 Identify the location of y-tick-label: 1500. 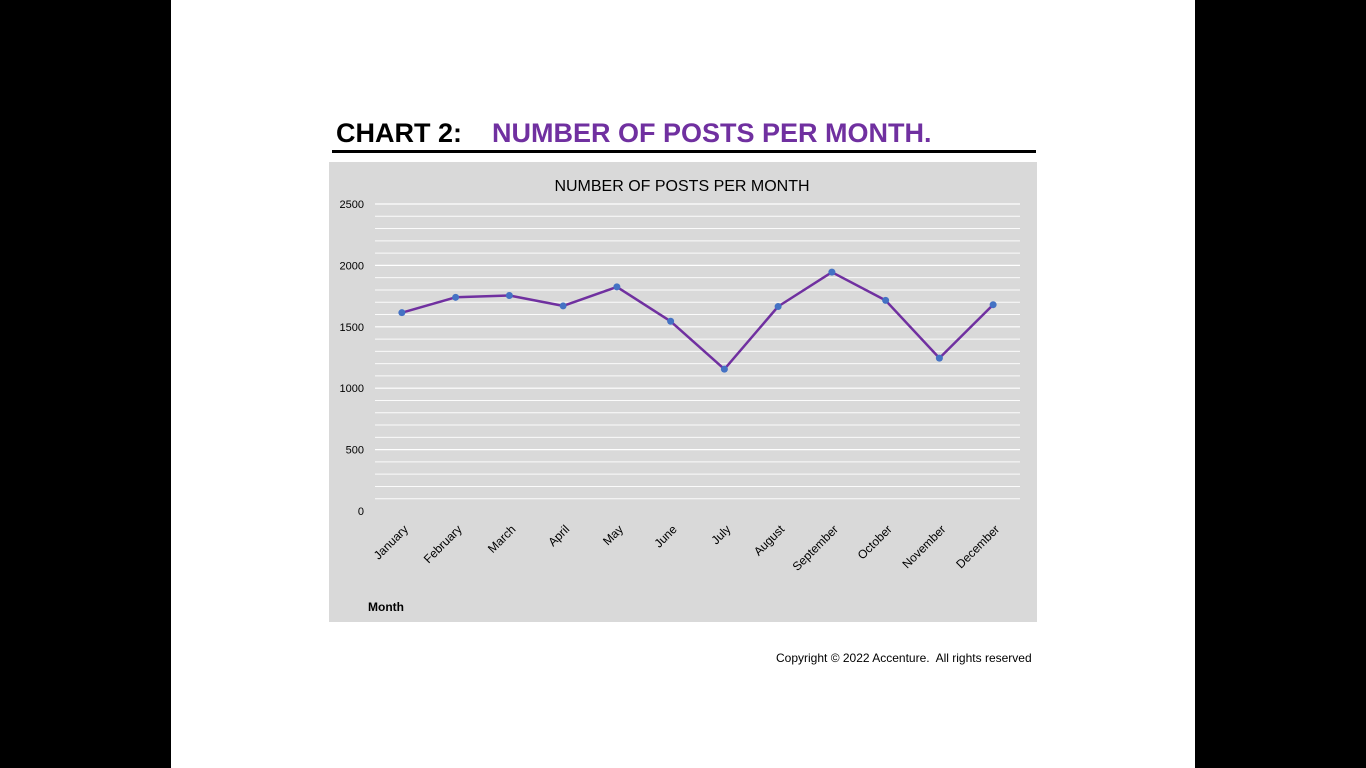
(352, 328).